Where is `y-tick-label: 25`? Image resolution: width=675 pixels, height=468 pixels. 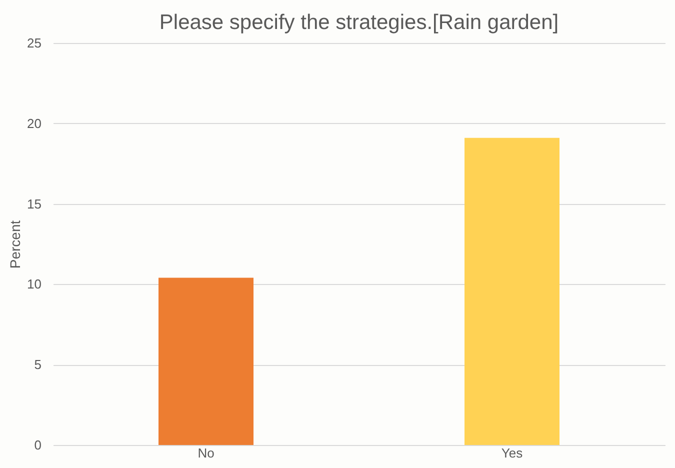 y-tick-label: 25 is located at coordinates (34, 43).